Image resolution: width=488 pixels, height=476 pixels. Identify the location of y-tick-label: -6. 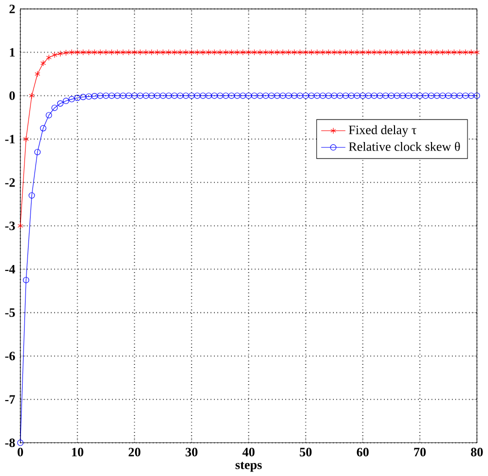
(10, 355).